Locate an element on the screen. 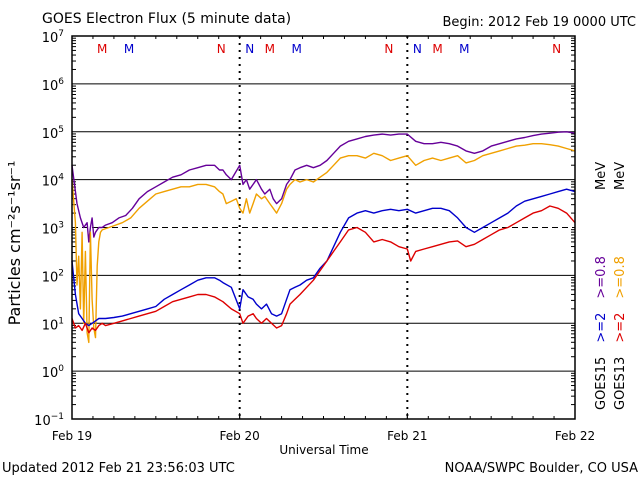 The height and width of the screenshot is (480, 640). y-tick-label: 10² is located at coordinates (53, 276).